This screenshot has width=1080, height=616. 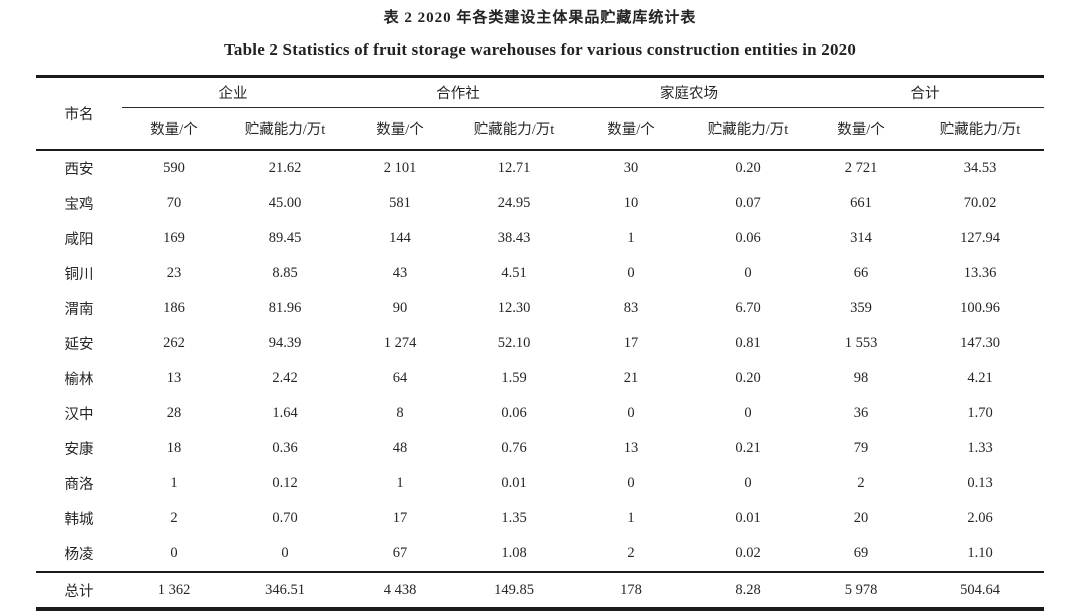 What do you see at coordinates (285, 343) in the screenshot?
I see `value-cell: 94.39` at bounding box center [285, 343].